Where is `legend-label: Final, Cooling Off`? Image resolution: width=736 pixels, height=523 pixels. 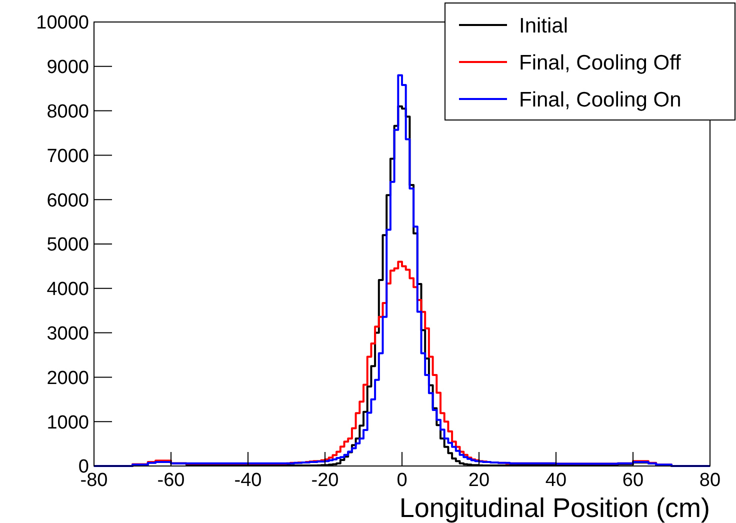
legend-label: Final, Cooling Off is located at coordinates (600, 62).